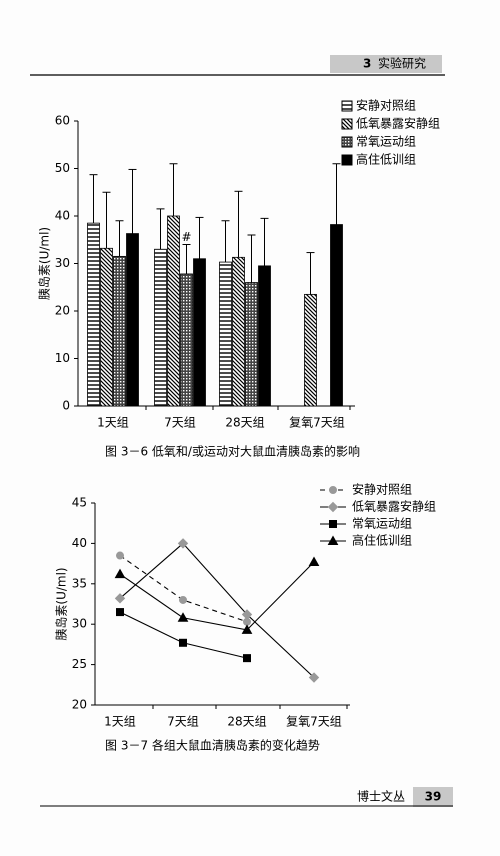  What do you see at coordinates (232, 451) in the screenshot?
I see `caption: 图 3－6 低氧和/或运动对大鼠血清胰岛素的影响` at bounding box center [232, 451].